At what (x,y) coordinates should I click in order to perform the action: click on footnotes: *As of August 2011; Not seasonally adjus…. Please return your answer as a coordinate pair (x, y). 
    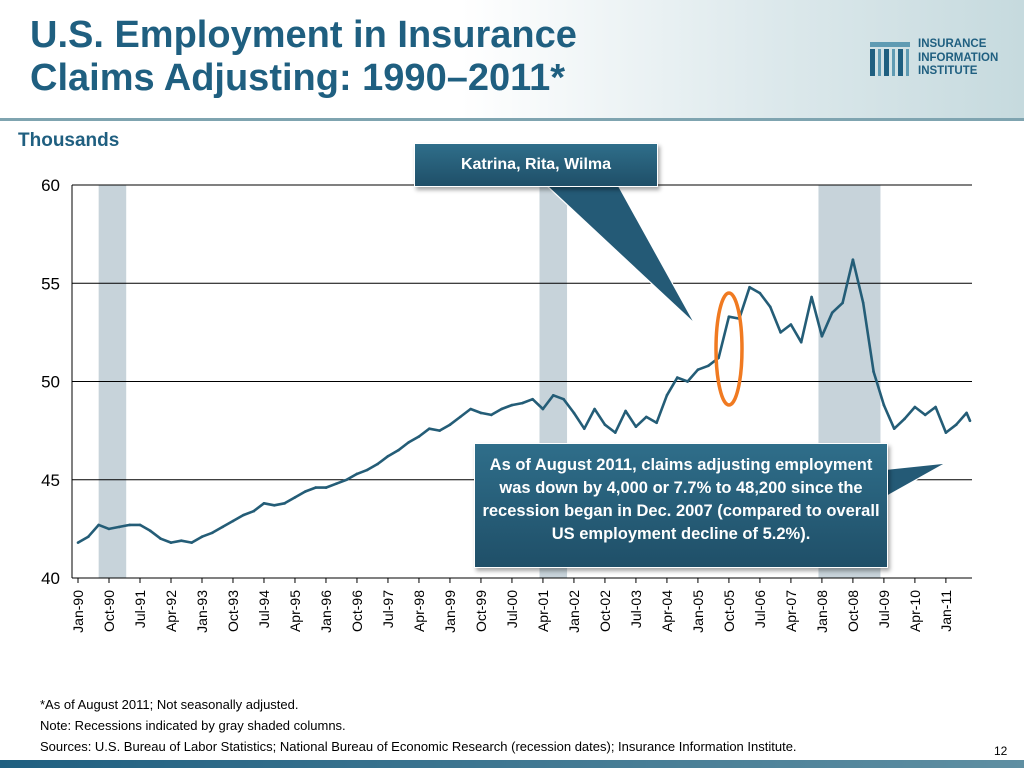
    Looking at the image, I should click on (418, 725).